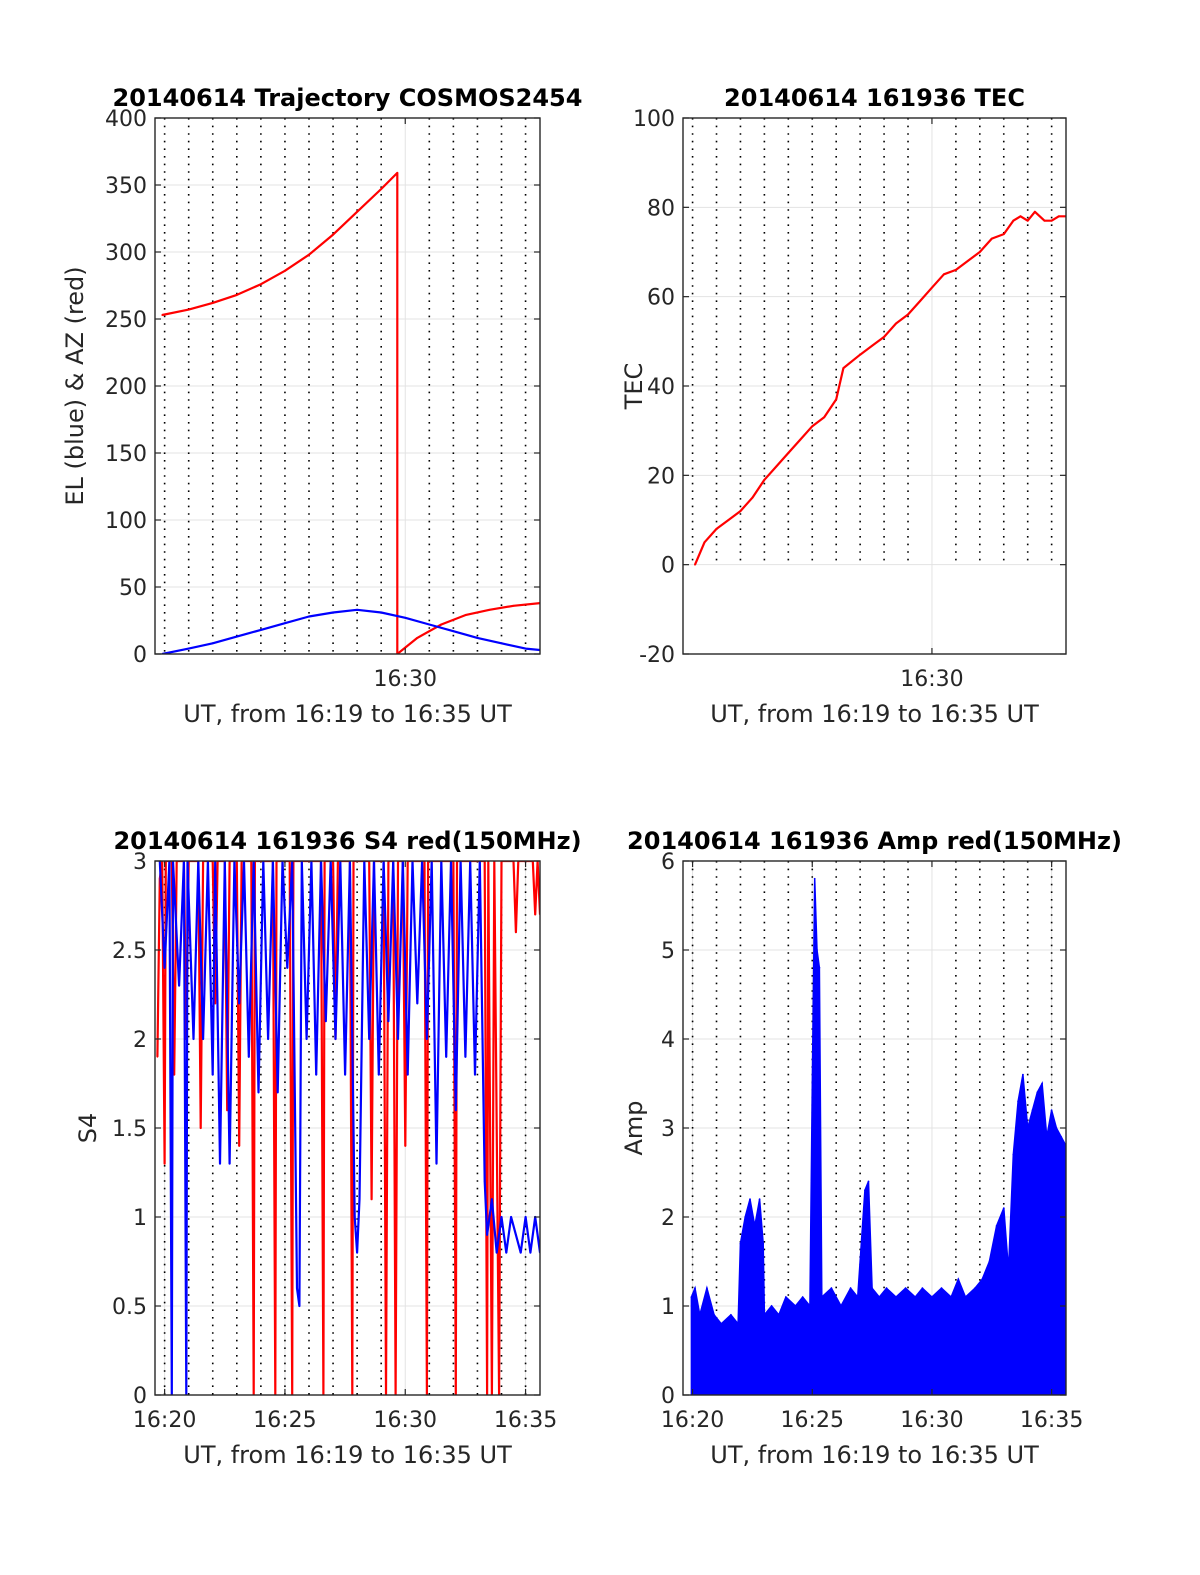 This screenshot has width=1200, height=1575. Describe the element at coordinates (129, 951) in the screenshot. I see `y-tick-label: 2.5` at that location.